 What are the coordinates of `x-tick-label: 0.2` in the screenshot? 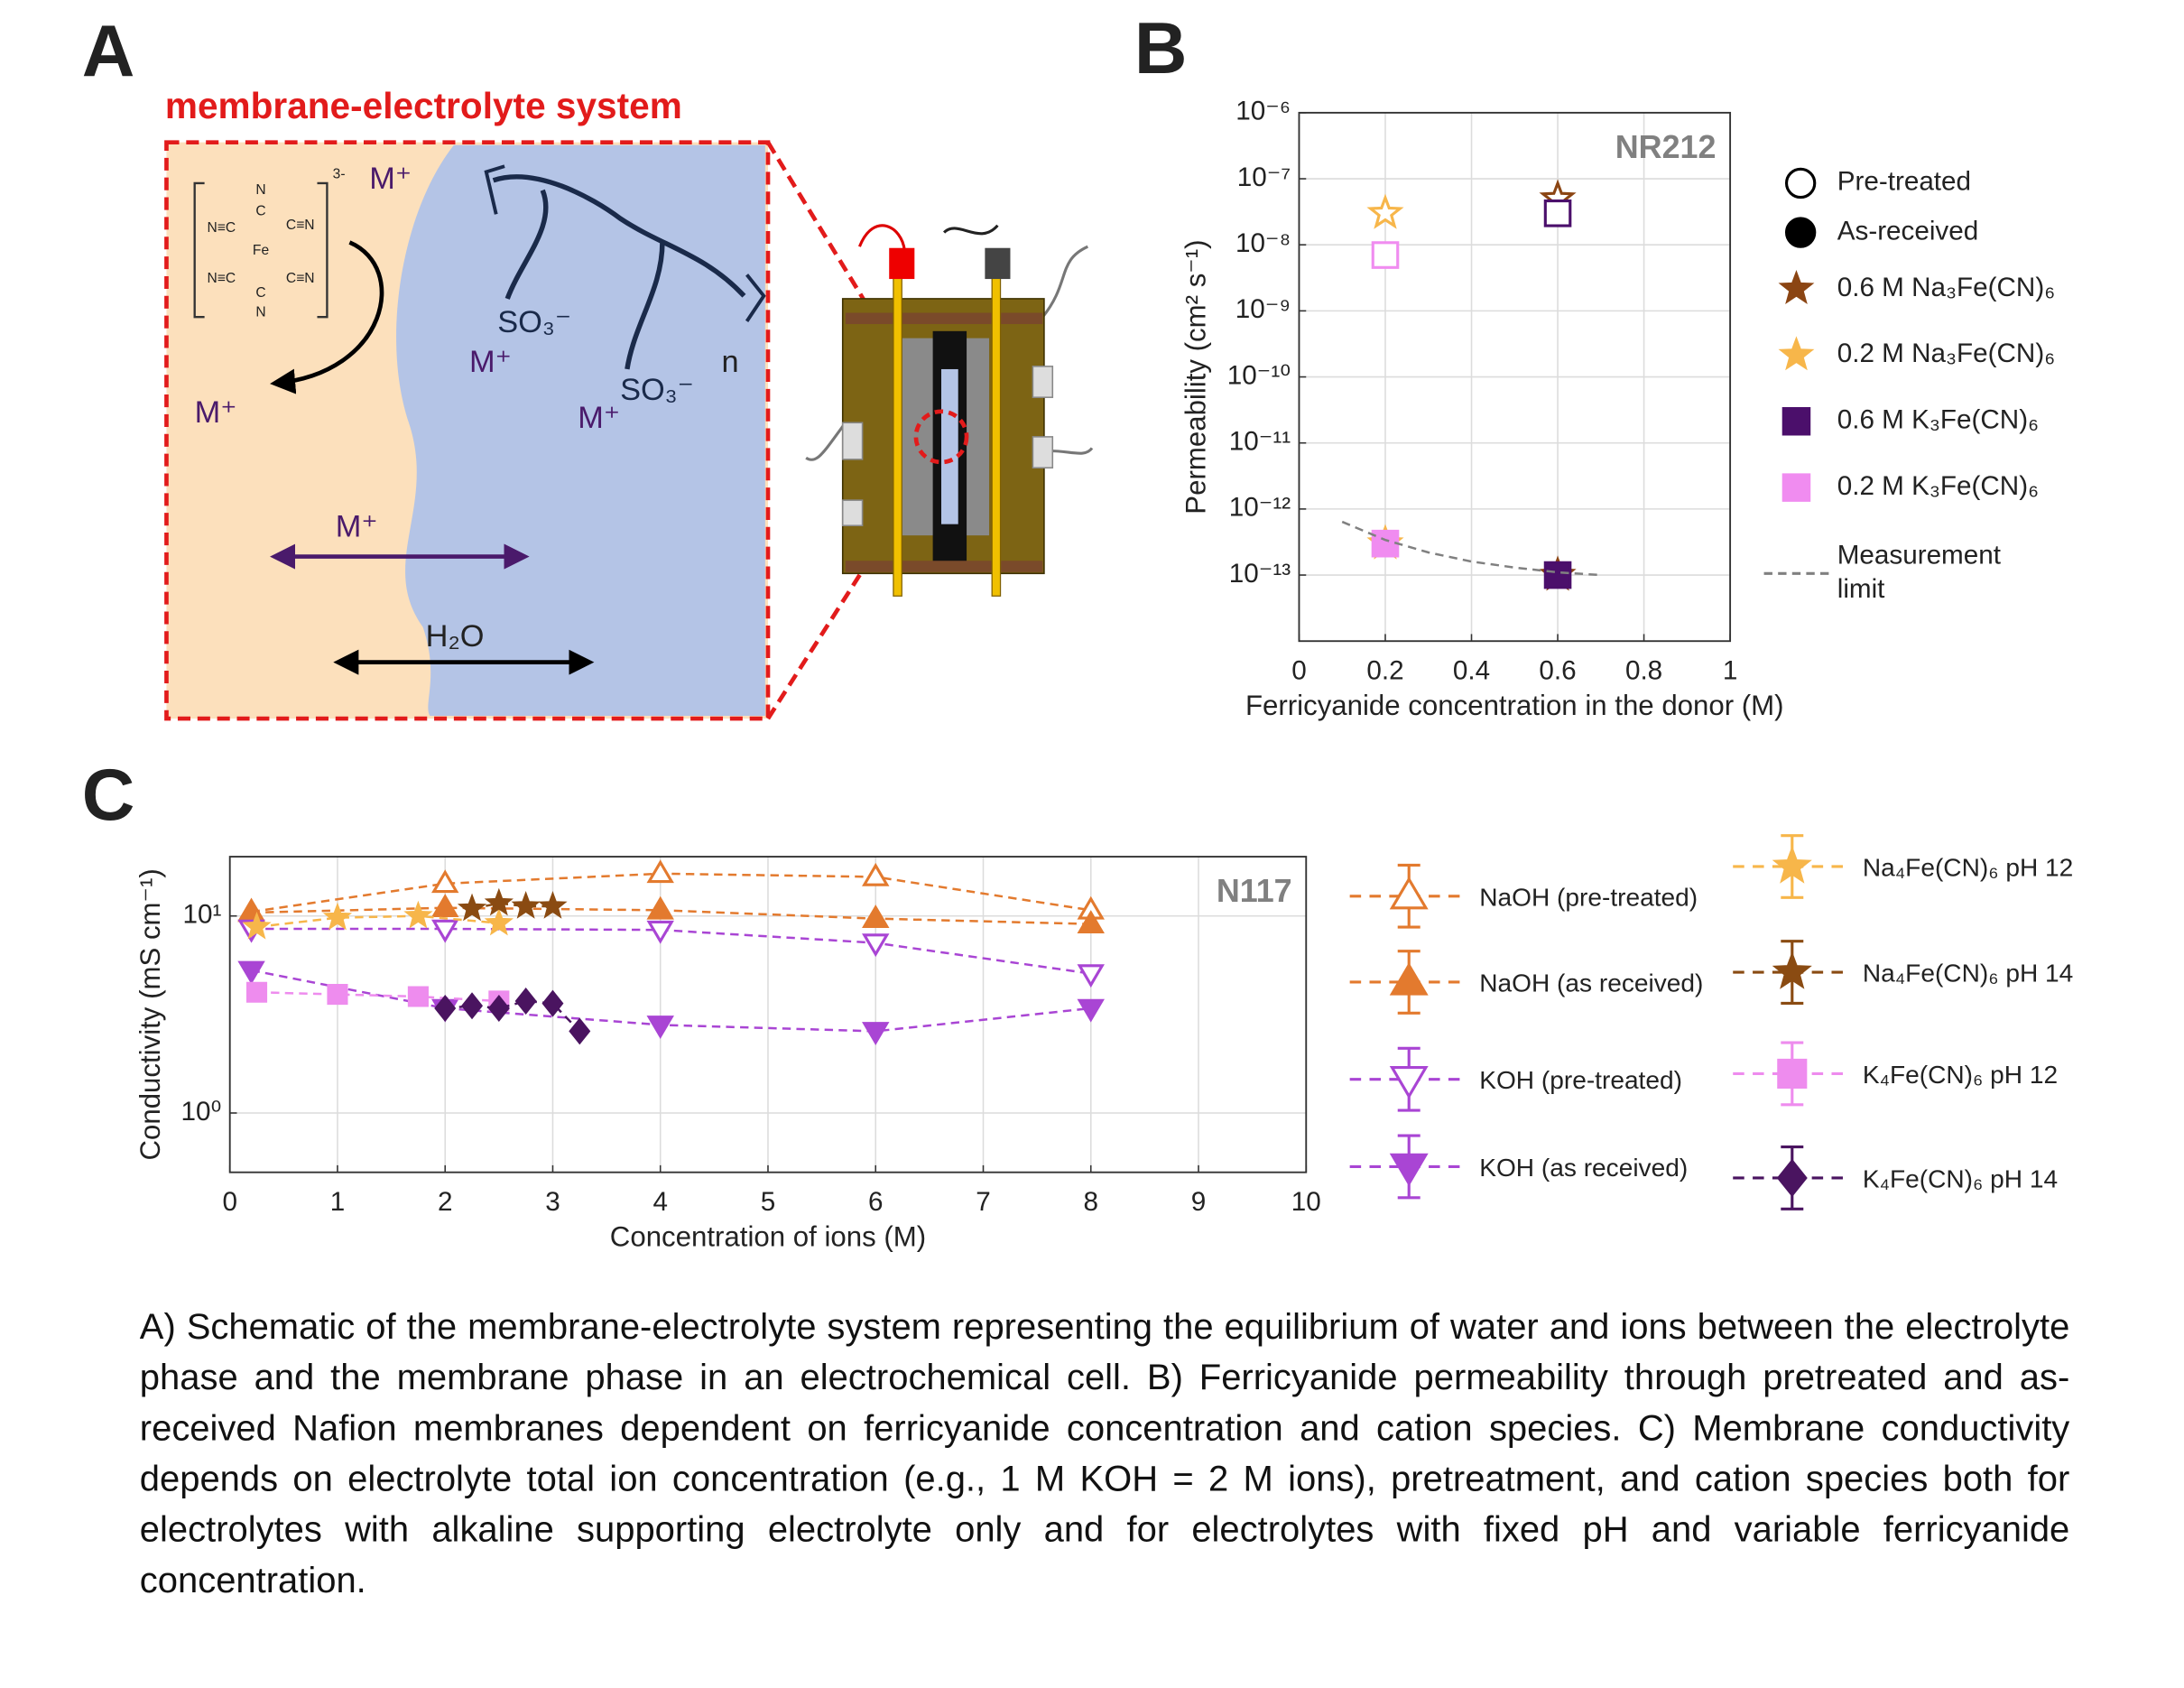 It's located at (1384, 670).